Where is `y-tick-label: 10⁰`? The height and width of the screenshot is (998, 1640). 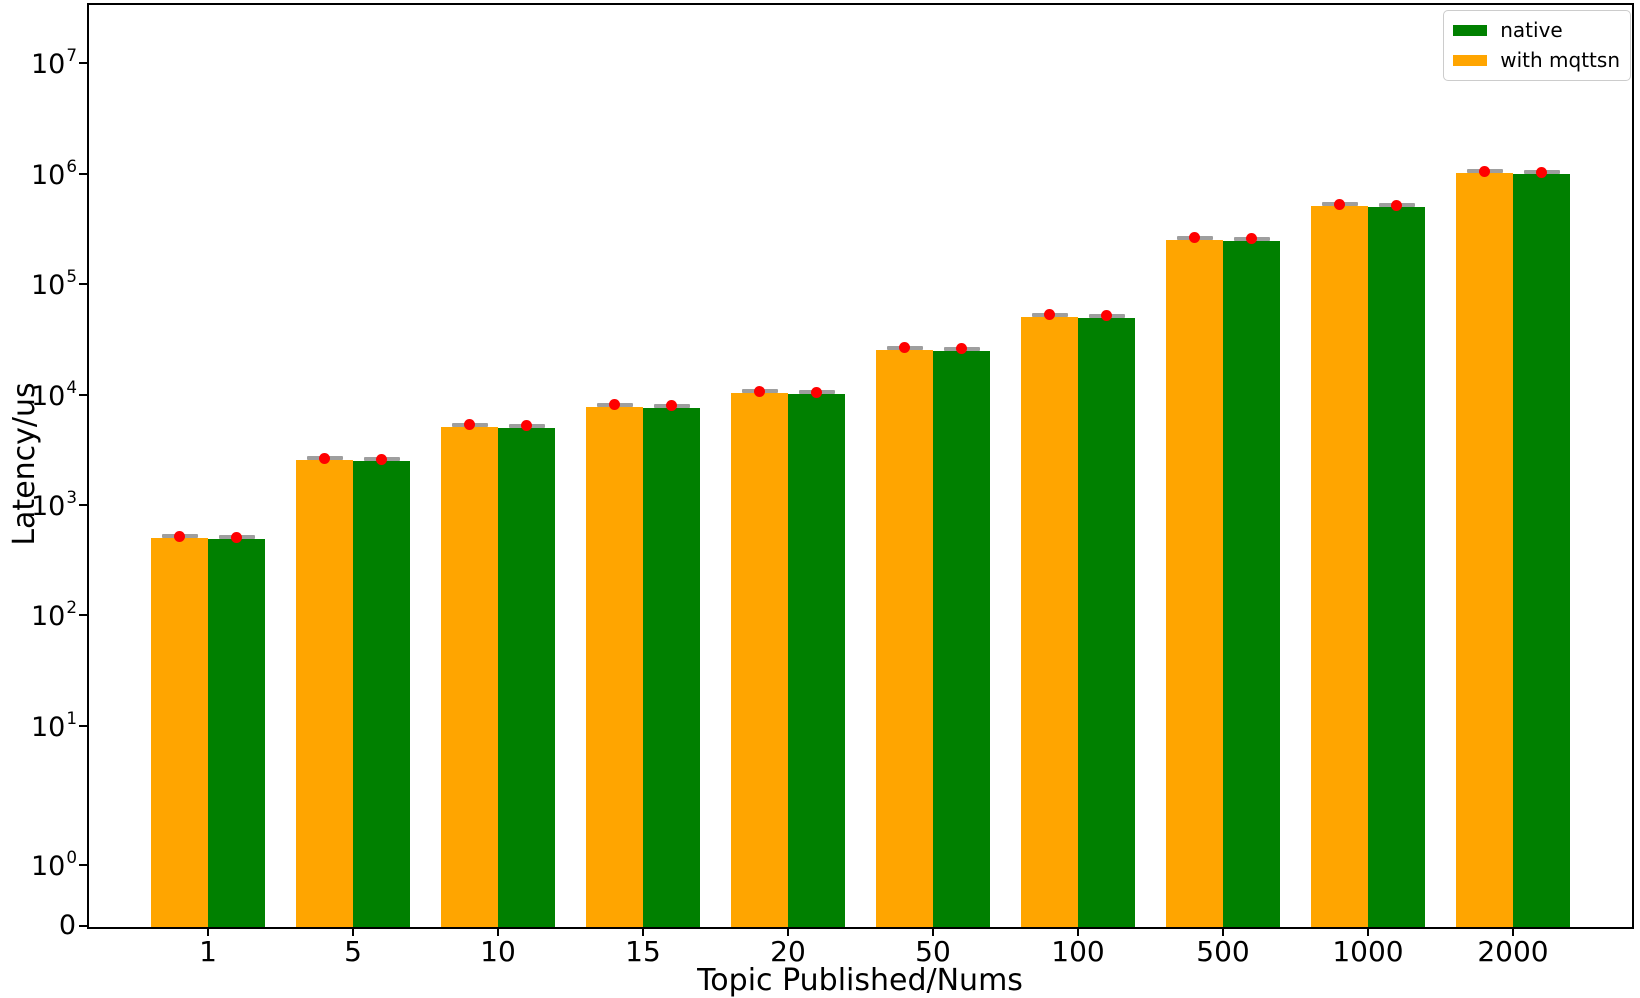 y-tick-label: 10⁰ is located at coordinates (53, 864).